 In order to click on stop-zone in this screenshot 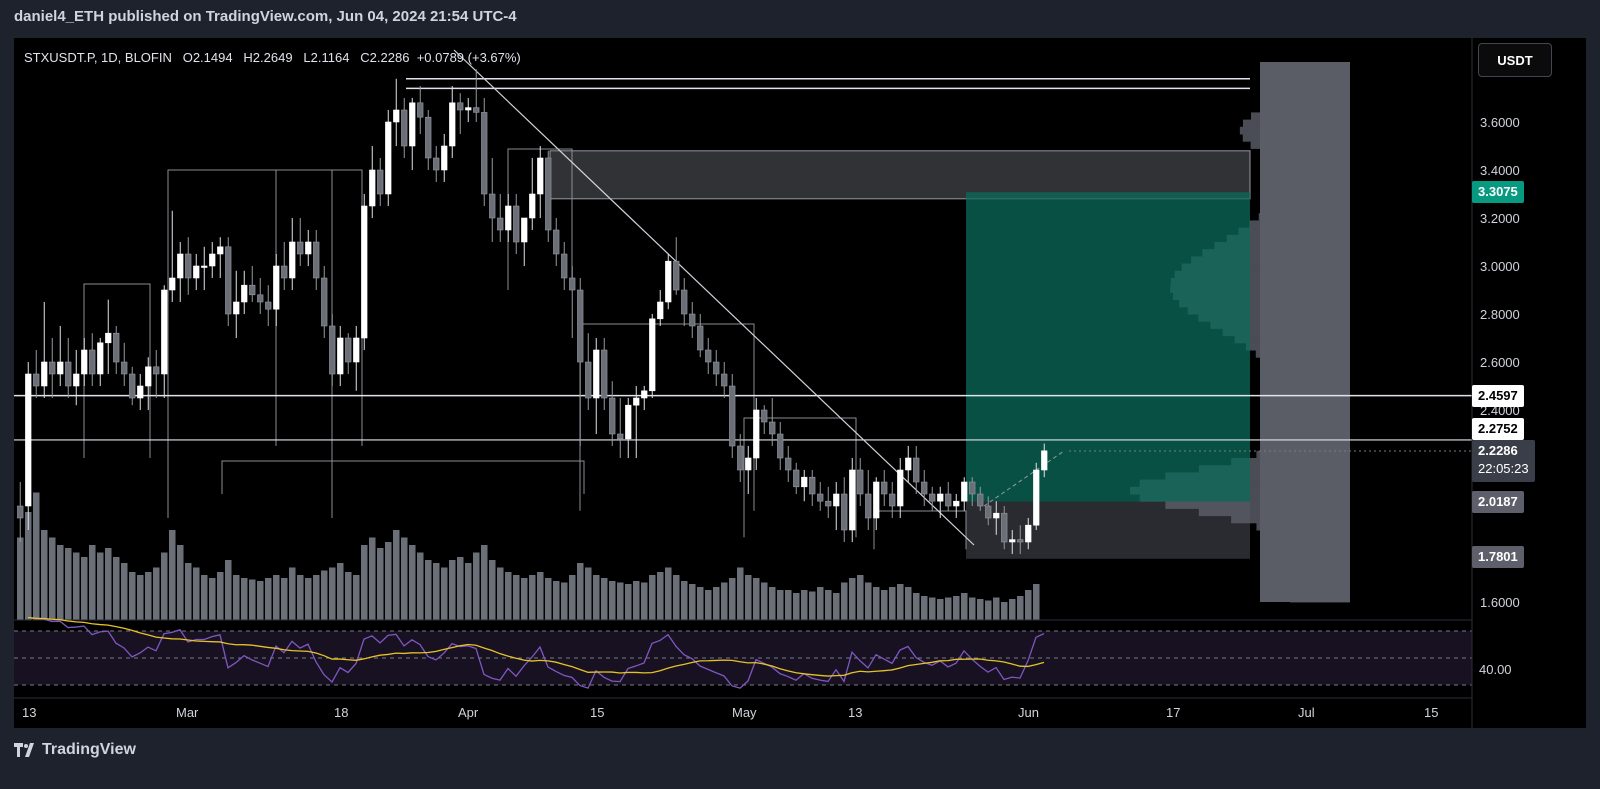, I will do `click(1108, 530)`.